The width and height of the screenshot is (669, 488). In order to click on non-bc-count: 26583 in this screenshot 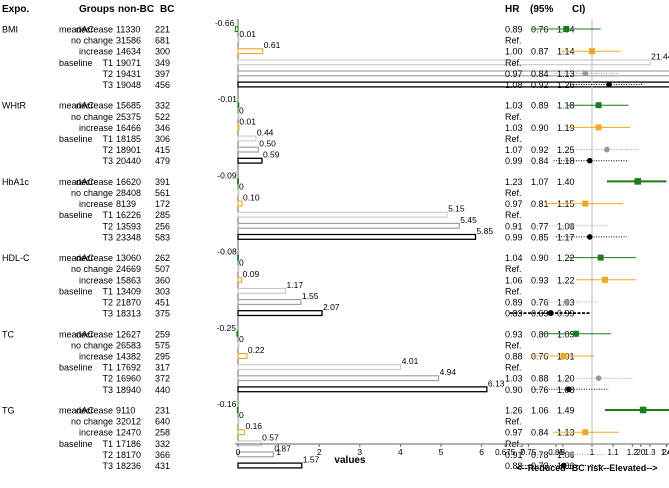, I will do `click(128, 345)`.